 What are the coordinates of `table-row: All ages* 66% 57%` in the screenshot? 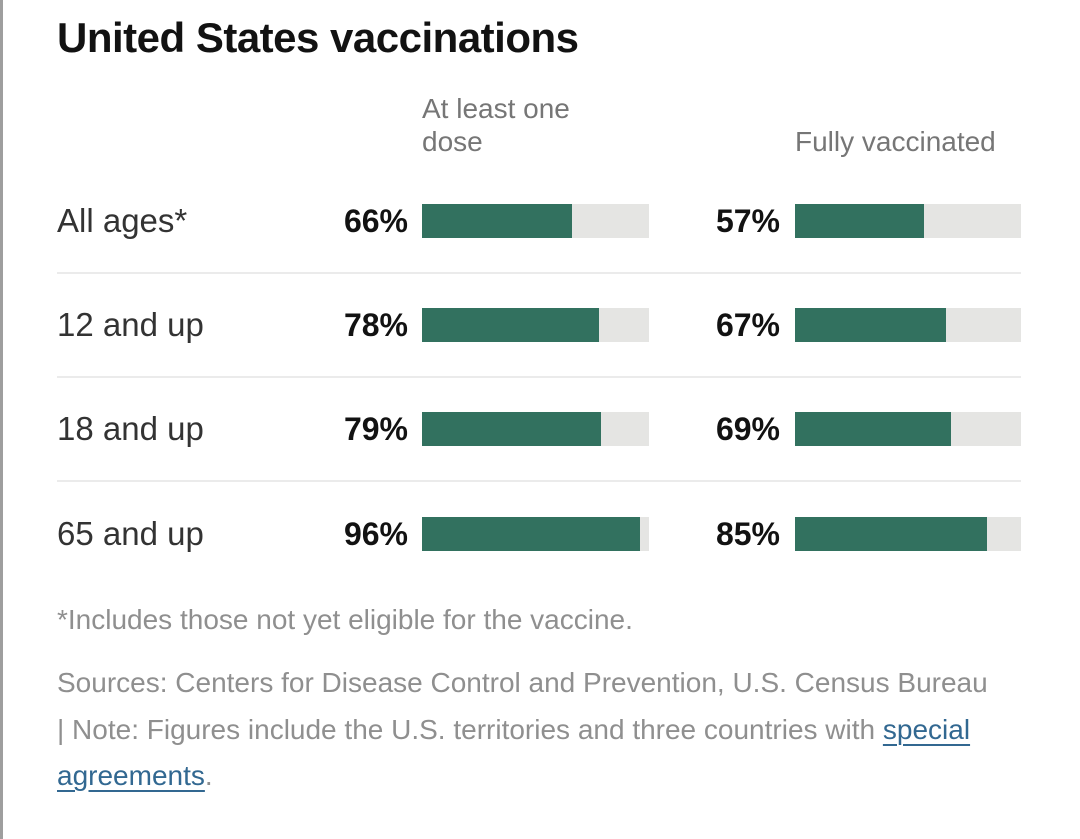 It's located at (539, 222).